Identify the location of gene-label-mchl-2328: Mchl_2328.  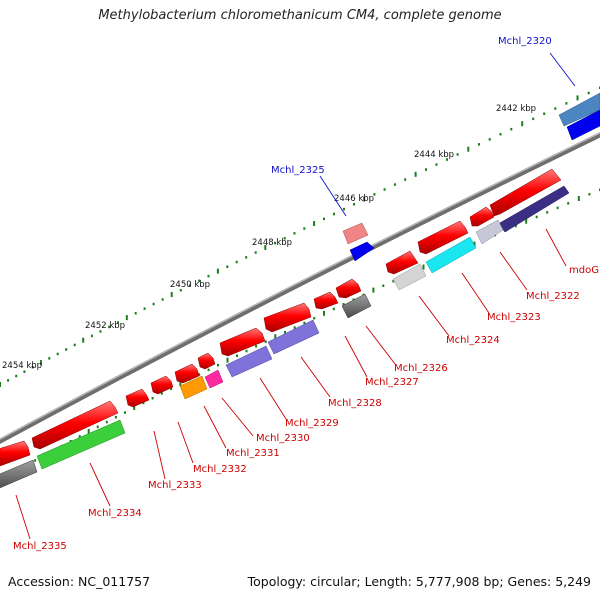
(355, 403).